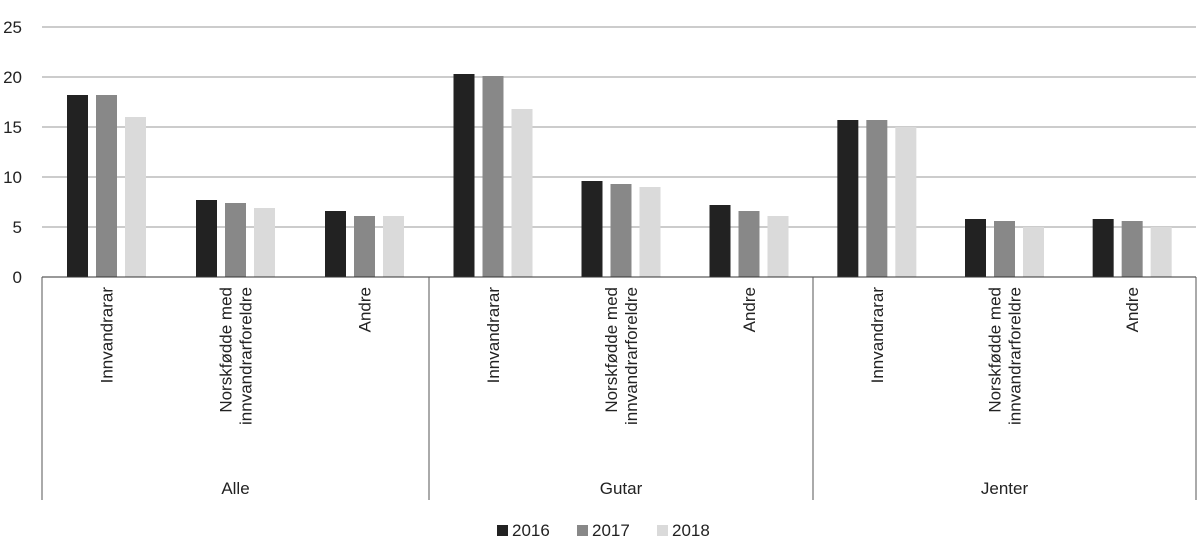 The height and width of the screenshot is (559, 1200). Describe the element at coordinates (12, 27) in the screenshot. I see `y-tick-label: 25` at that location.